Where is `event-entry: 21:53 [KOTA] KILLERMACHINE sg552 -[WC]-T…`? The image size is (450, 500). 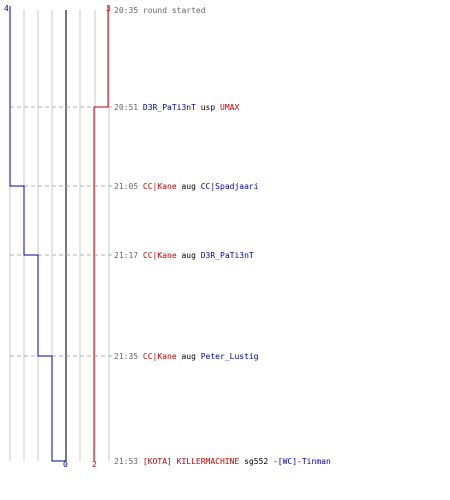 event-entry: 21:53 [KOTA] KILLERMACHINE sg552 -[WC]-T… is located at coordinates (222, 461).